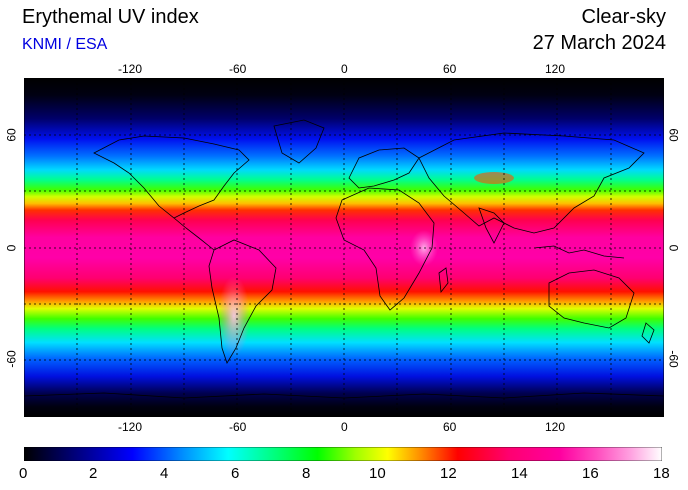 The image size is (688, 490). Describe the element at coordinates (238, 427) in the screenshot. I see `bottom-lon-tick-label: -60` at that location.